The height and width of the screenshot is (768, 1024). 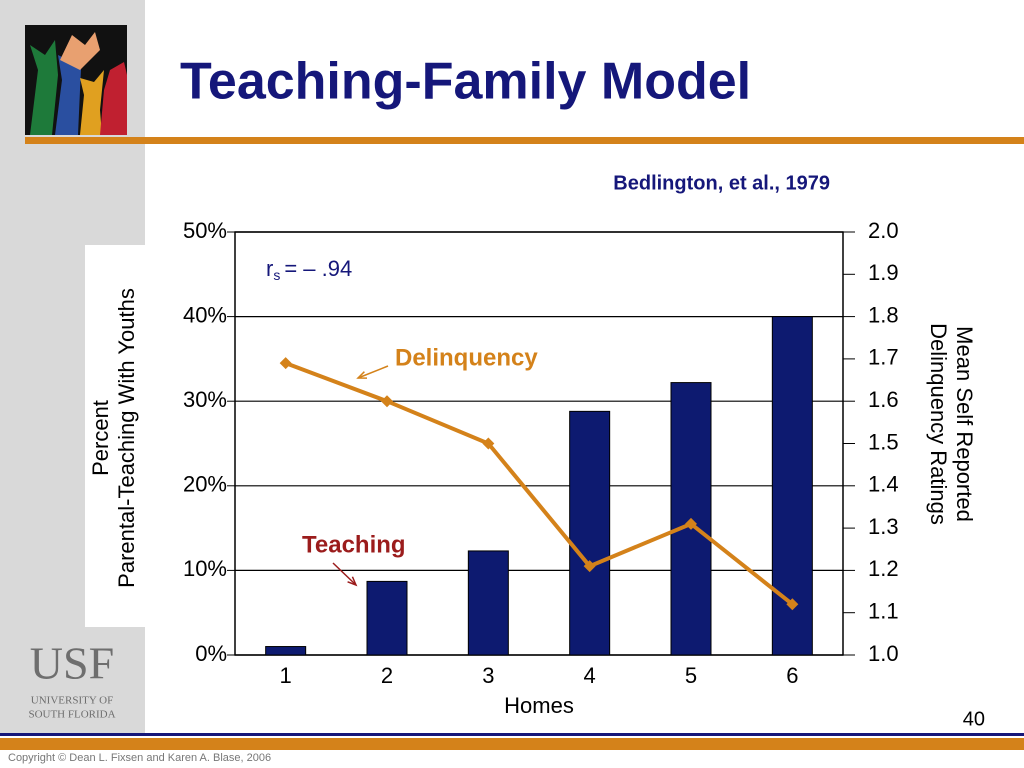 What do you see at coordinates (286, 675) in the screenshot?
I see `x-tick-label: 1` at bounding box center [286, 675].